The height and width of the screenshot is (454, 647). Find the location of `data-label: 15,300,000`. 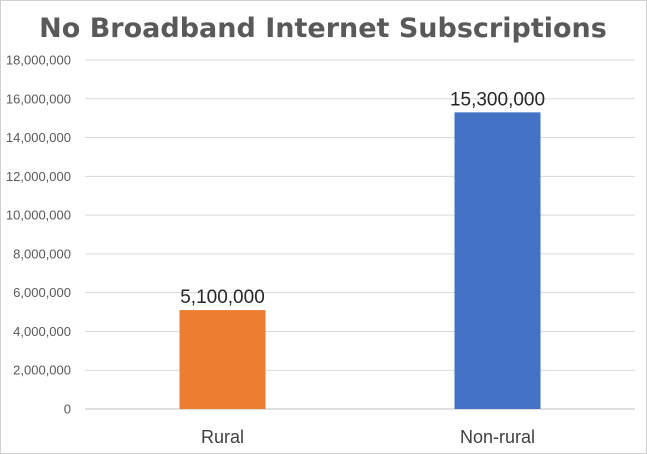

data-label: 15,300,000 is located at coordinates (497, 99).